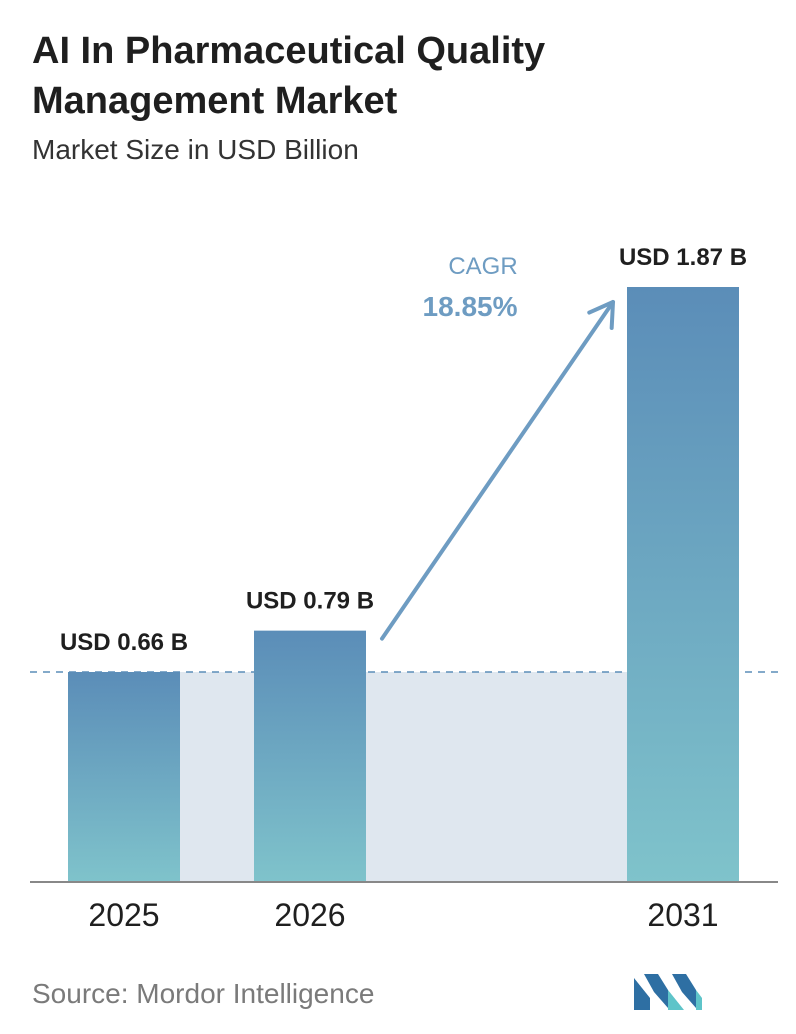  I want to click on tick-label-2026: 2026, so click(309, 915).